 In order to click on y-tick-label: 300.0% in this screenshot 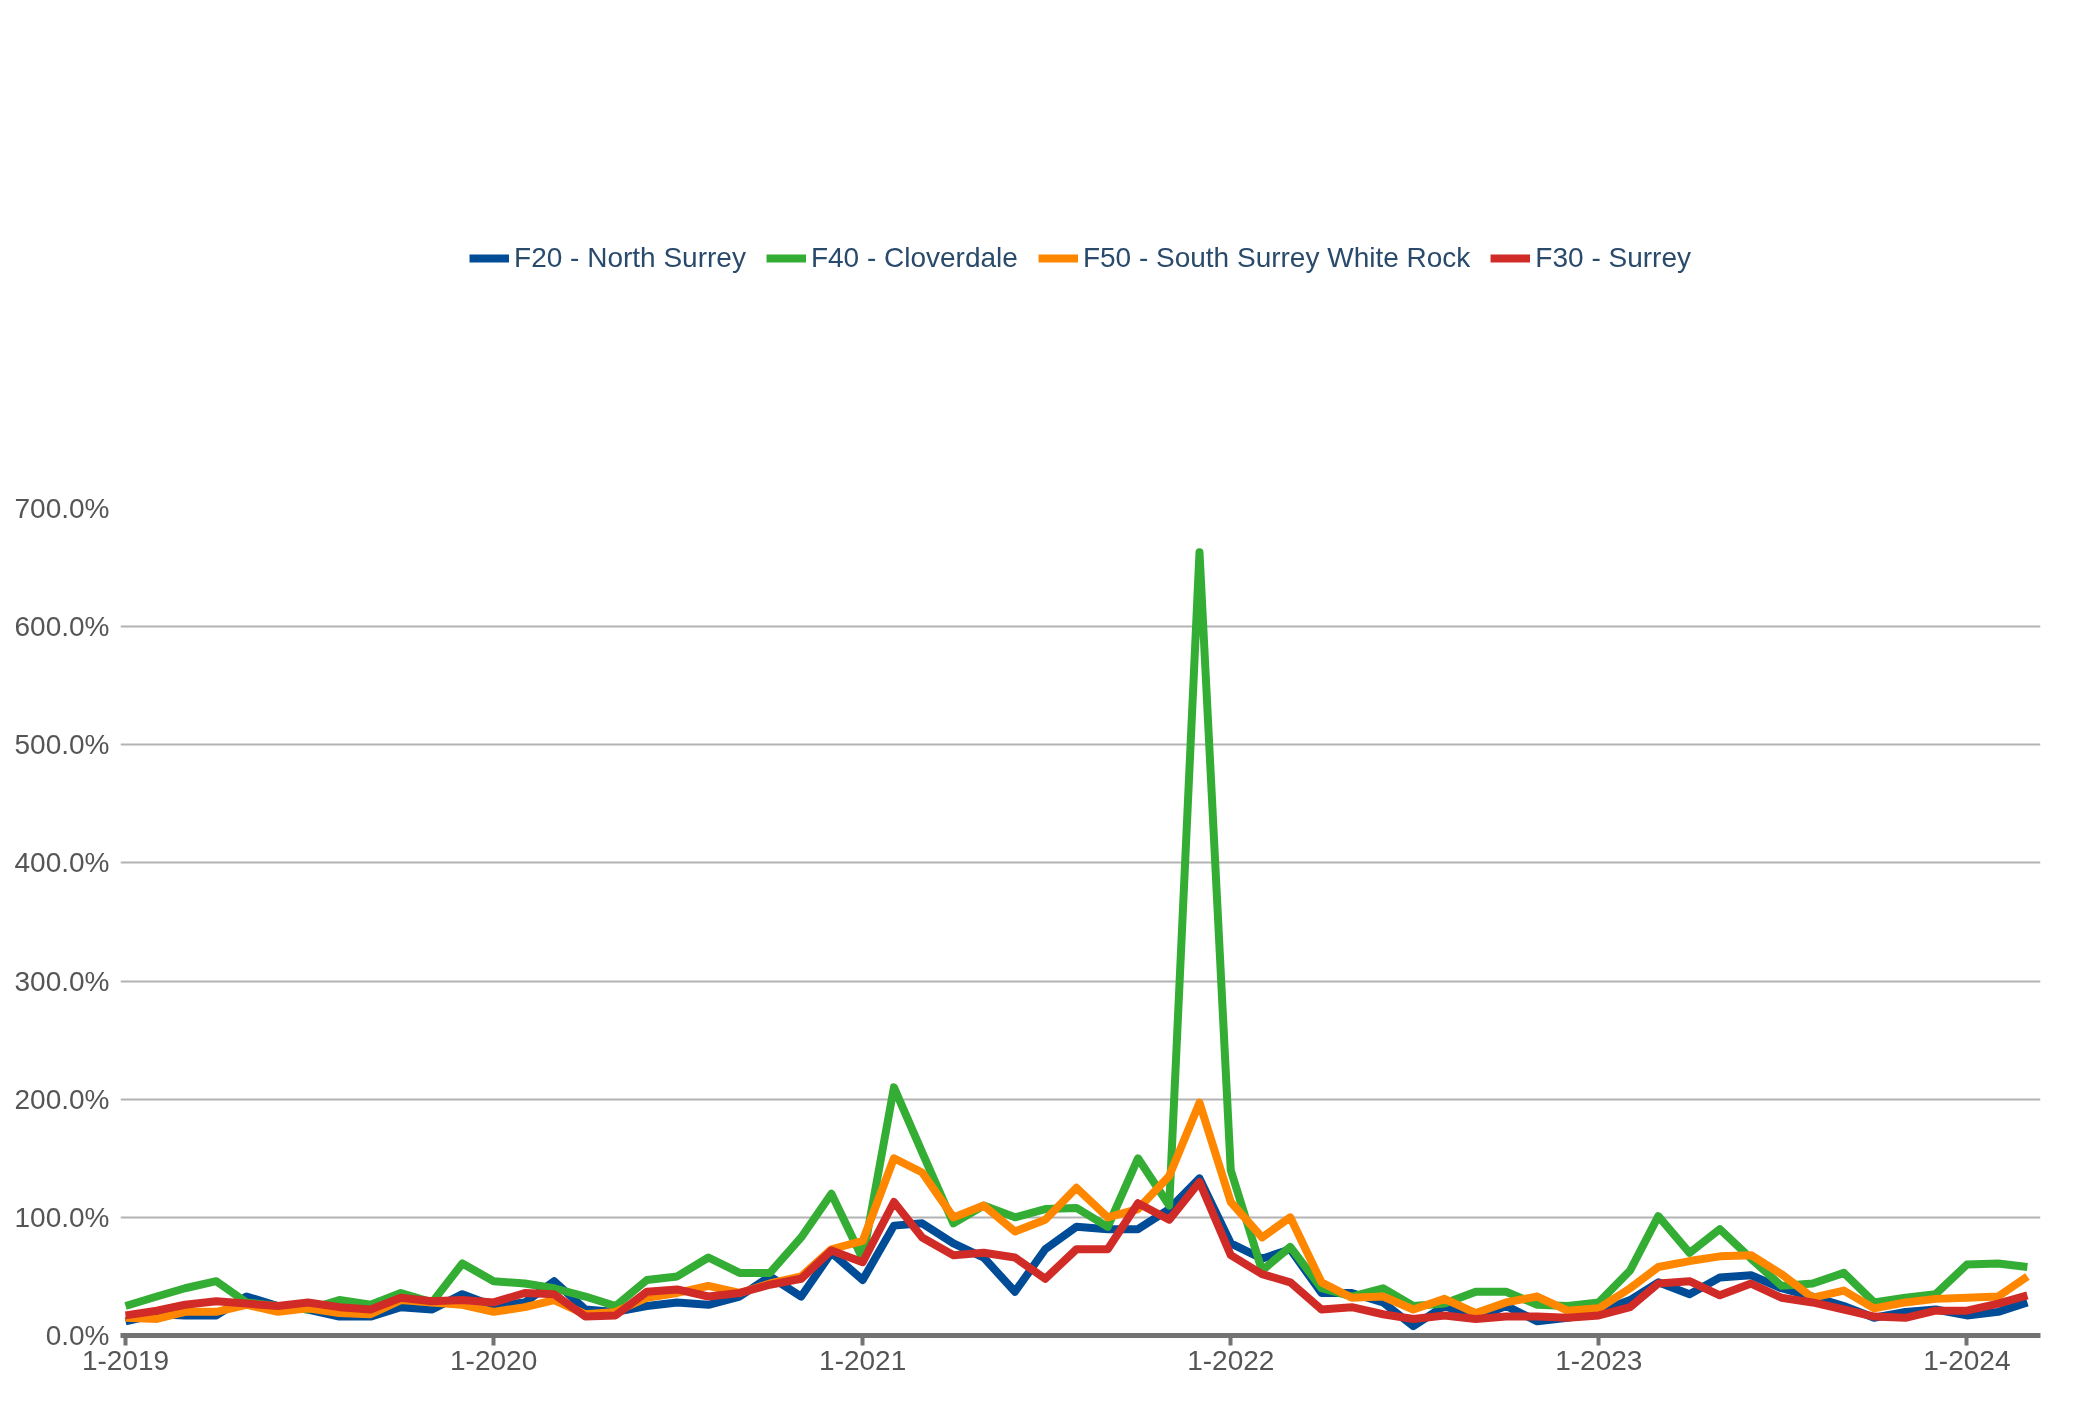, I will do `click(62, 981)`.